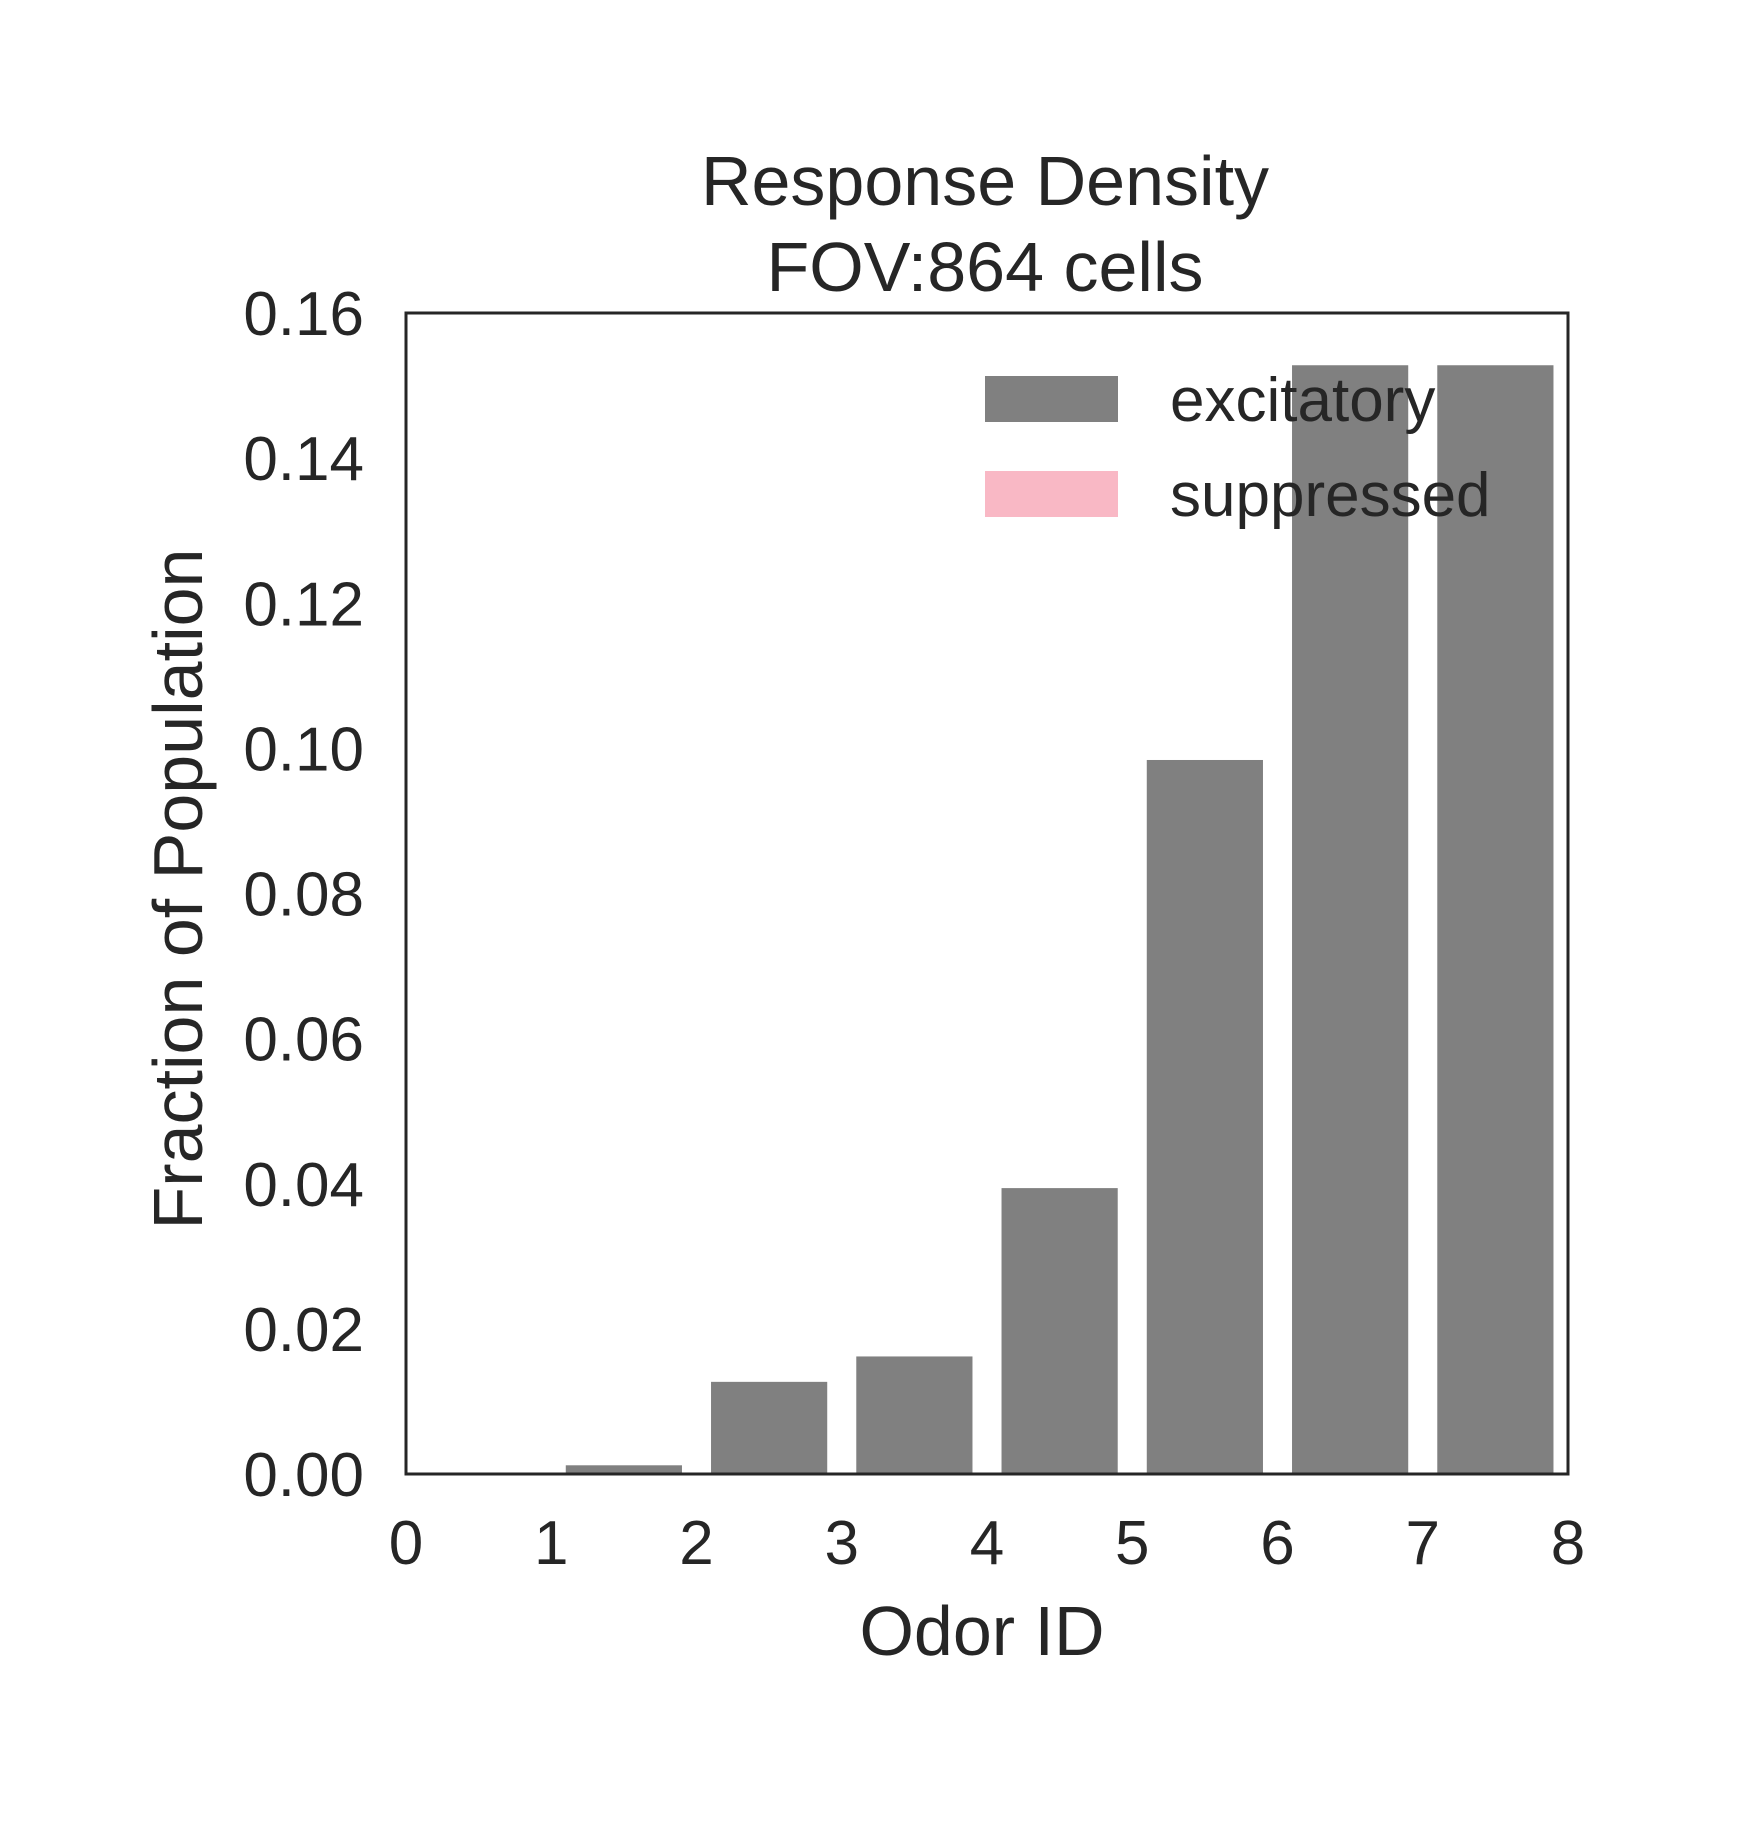 This screenshot has width=1737, height=1830. What do you see at coordinates (303, 314) in the screenshot?
I see `y-tick-label: 0.16` at bounding box center [303, 314].